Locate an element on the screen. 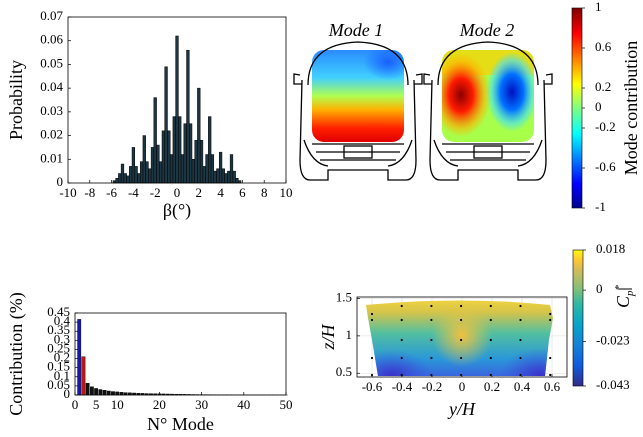 The height and width of the screenshot is (437, 643). y-tick-label: 1.5 is located at coordinates (344, 296).